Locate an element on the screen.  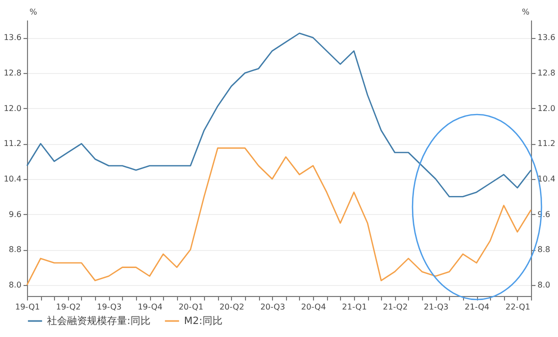
y-tick-label: 12.0 is located at coordinates (13, 108).